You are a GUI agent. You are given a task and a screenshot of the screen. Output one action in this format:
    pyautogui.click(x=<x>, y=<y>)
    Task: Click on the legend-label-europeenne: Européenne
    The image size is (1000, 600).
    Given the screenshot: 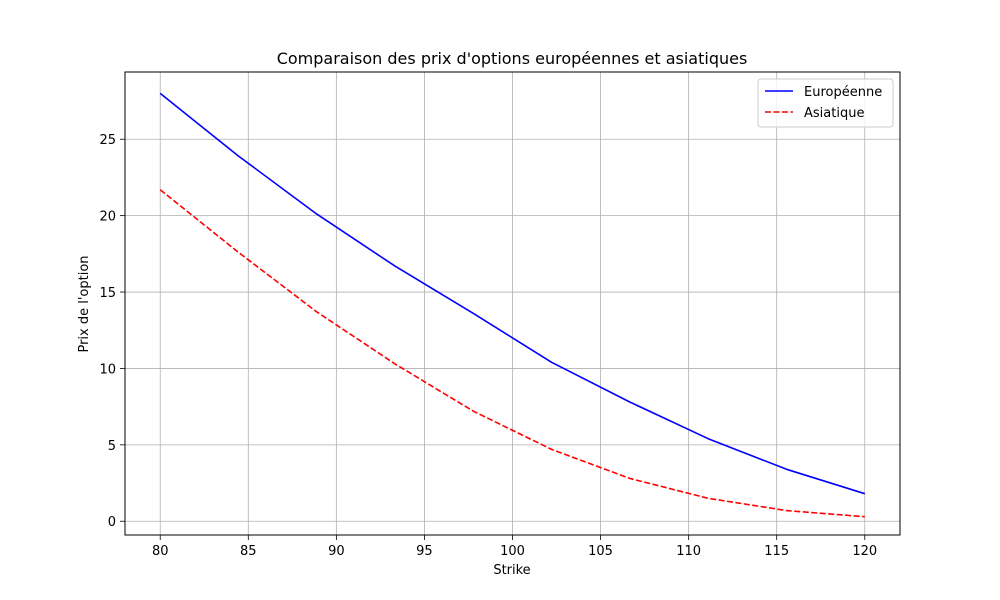 What is the action you would take?
    pyautogui.click(x=843, y=92)
    